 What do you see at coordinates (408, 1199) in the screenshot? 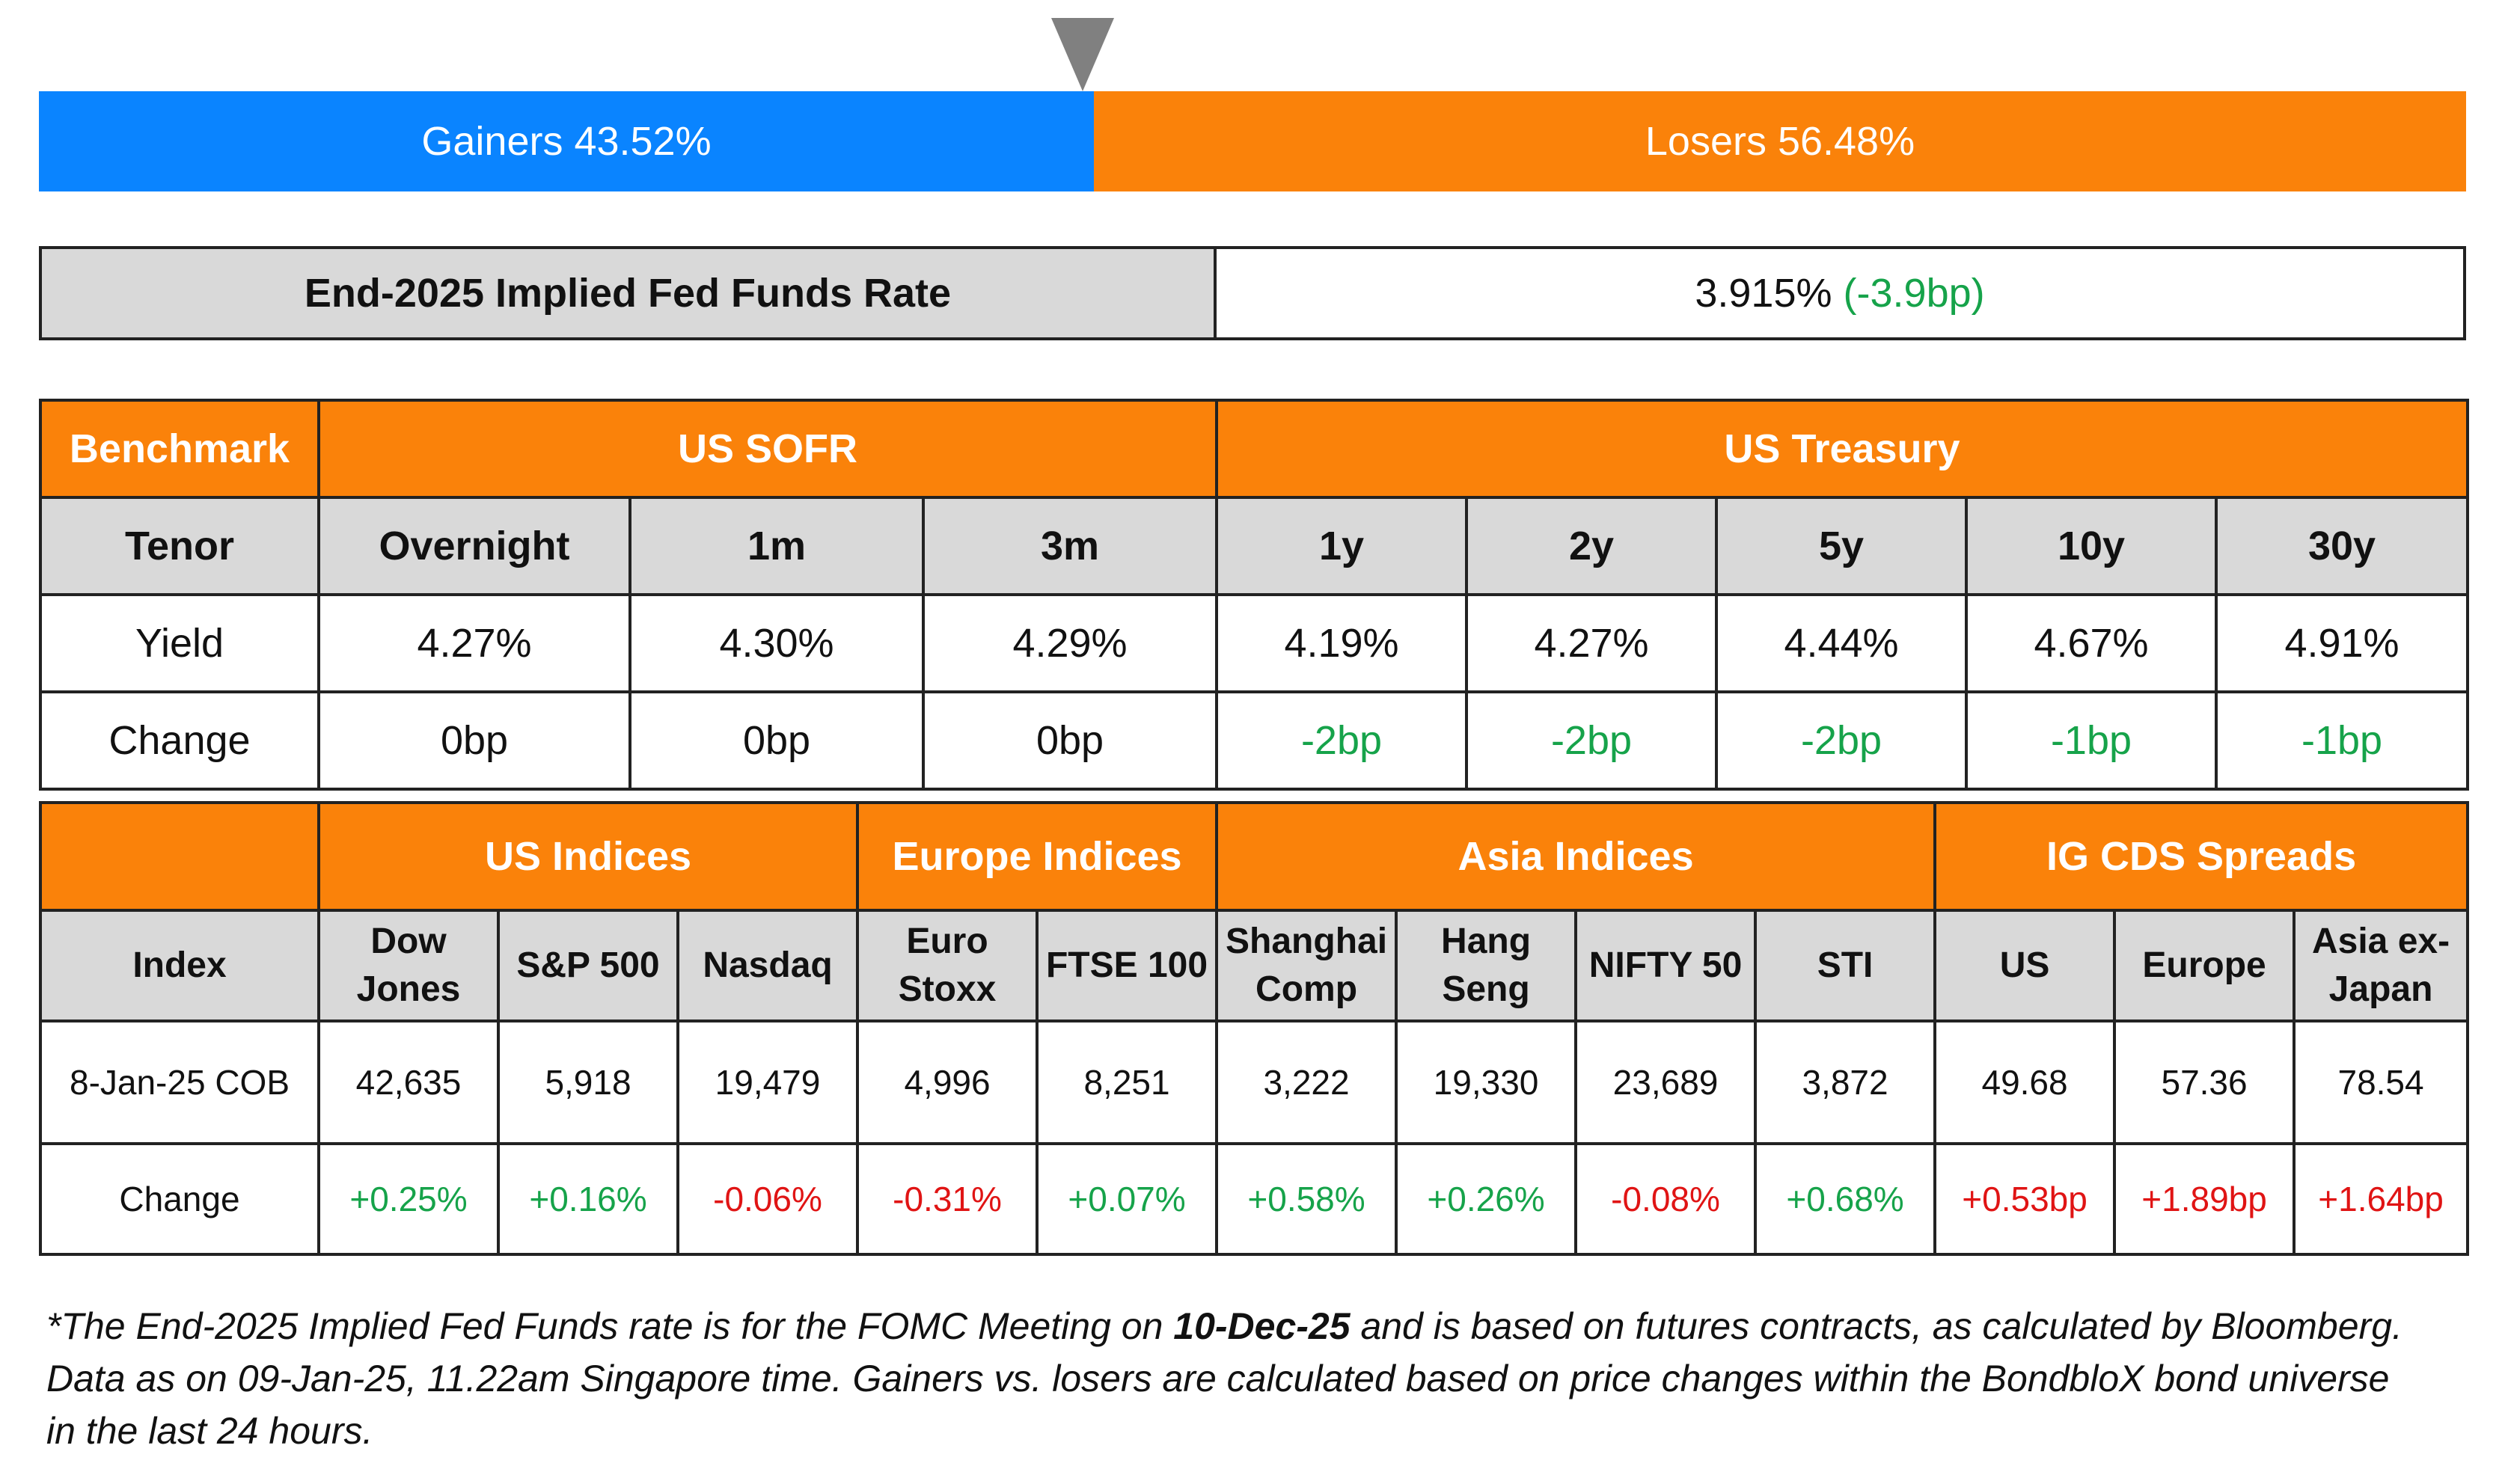
I see `index-change: +0.25%` at bounding box center [408, 1199].